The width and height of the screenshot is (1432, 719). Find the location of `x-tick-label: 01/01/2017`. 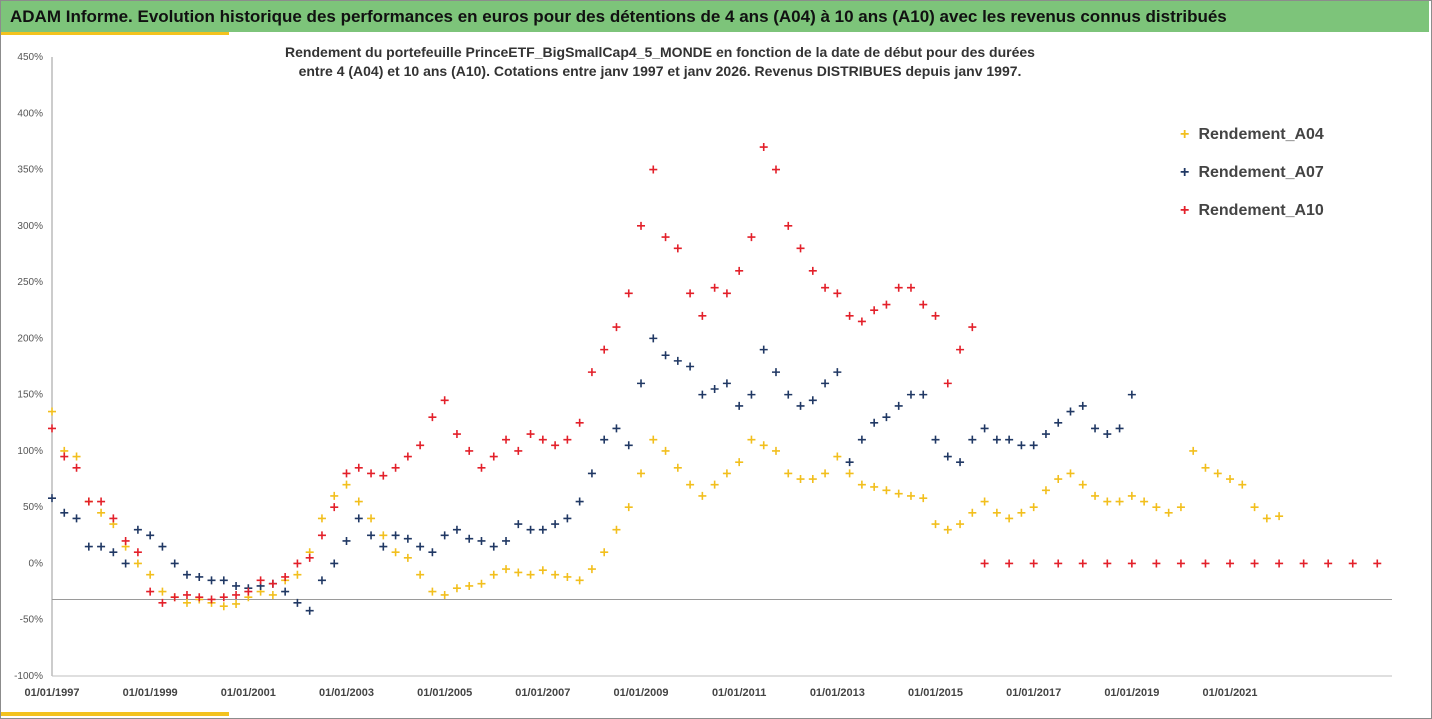

x-tick-label: 01/01/2017 is located at coordinates (1033, 693).